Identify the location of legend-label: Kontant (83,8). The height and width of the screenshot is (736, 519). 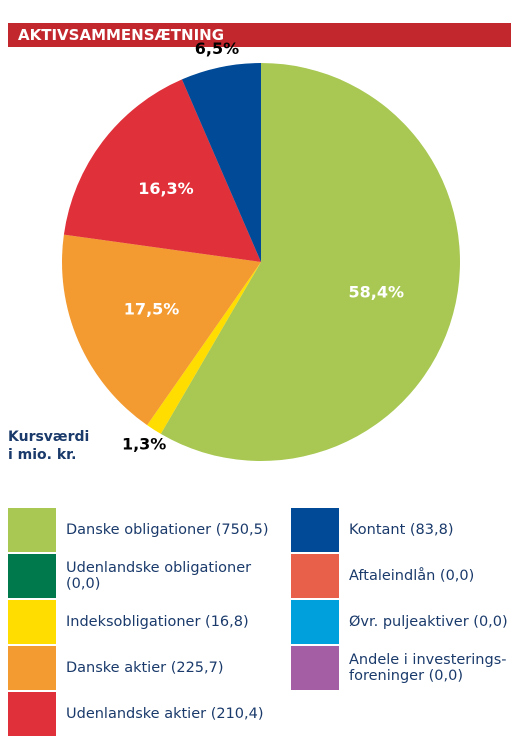
(401, 530).